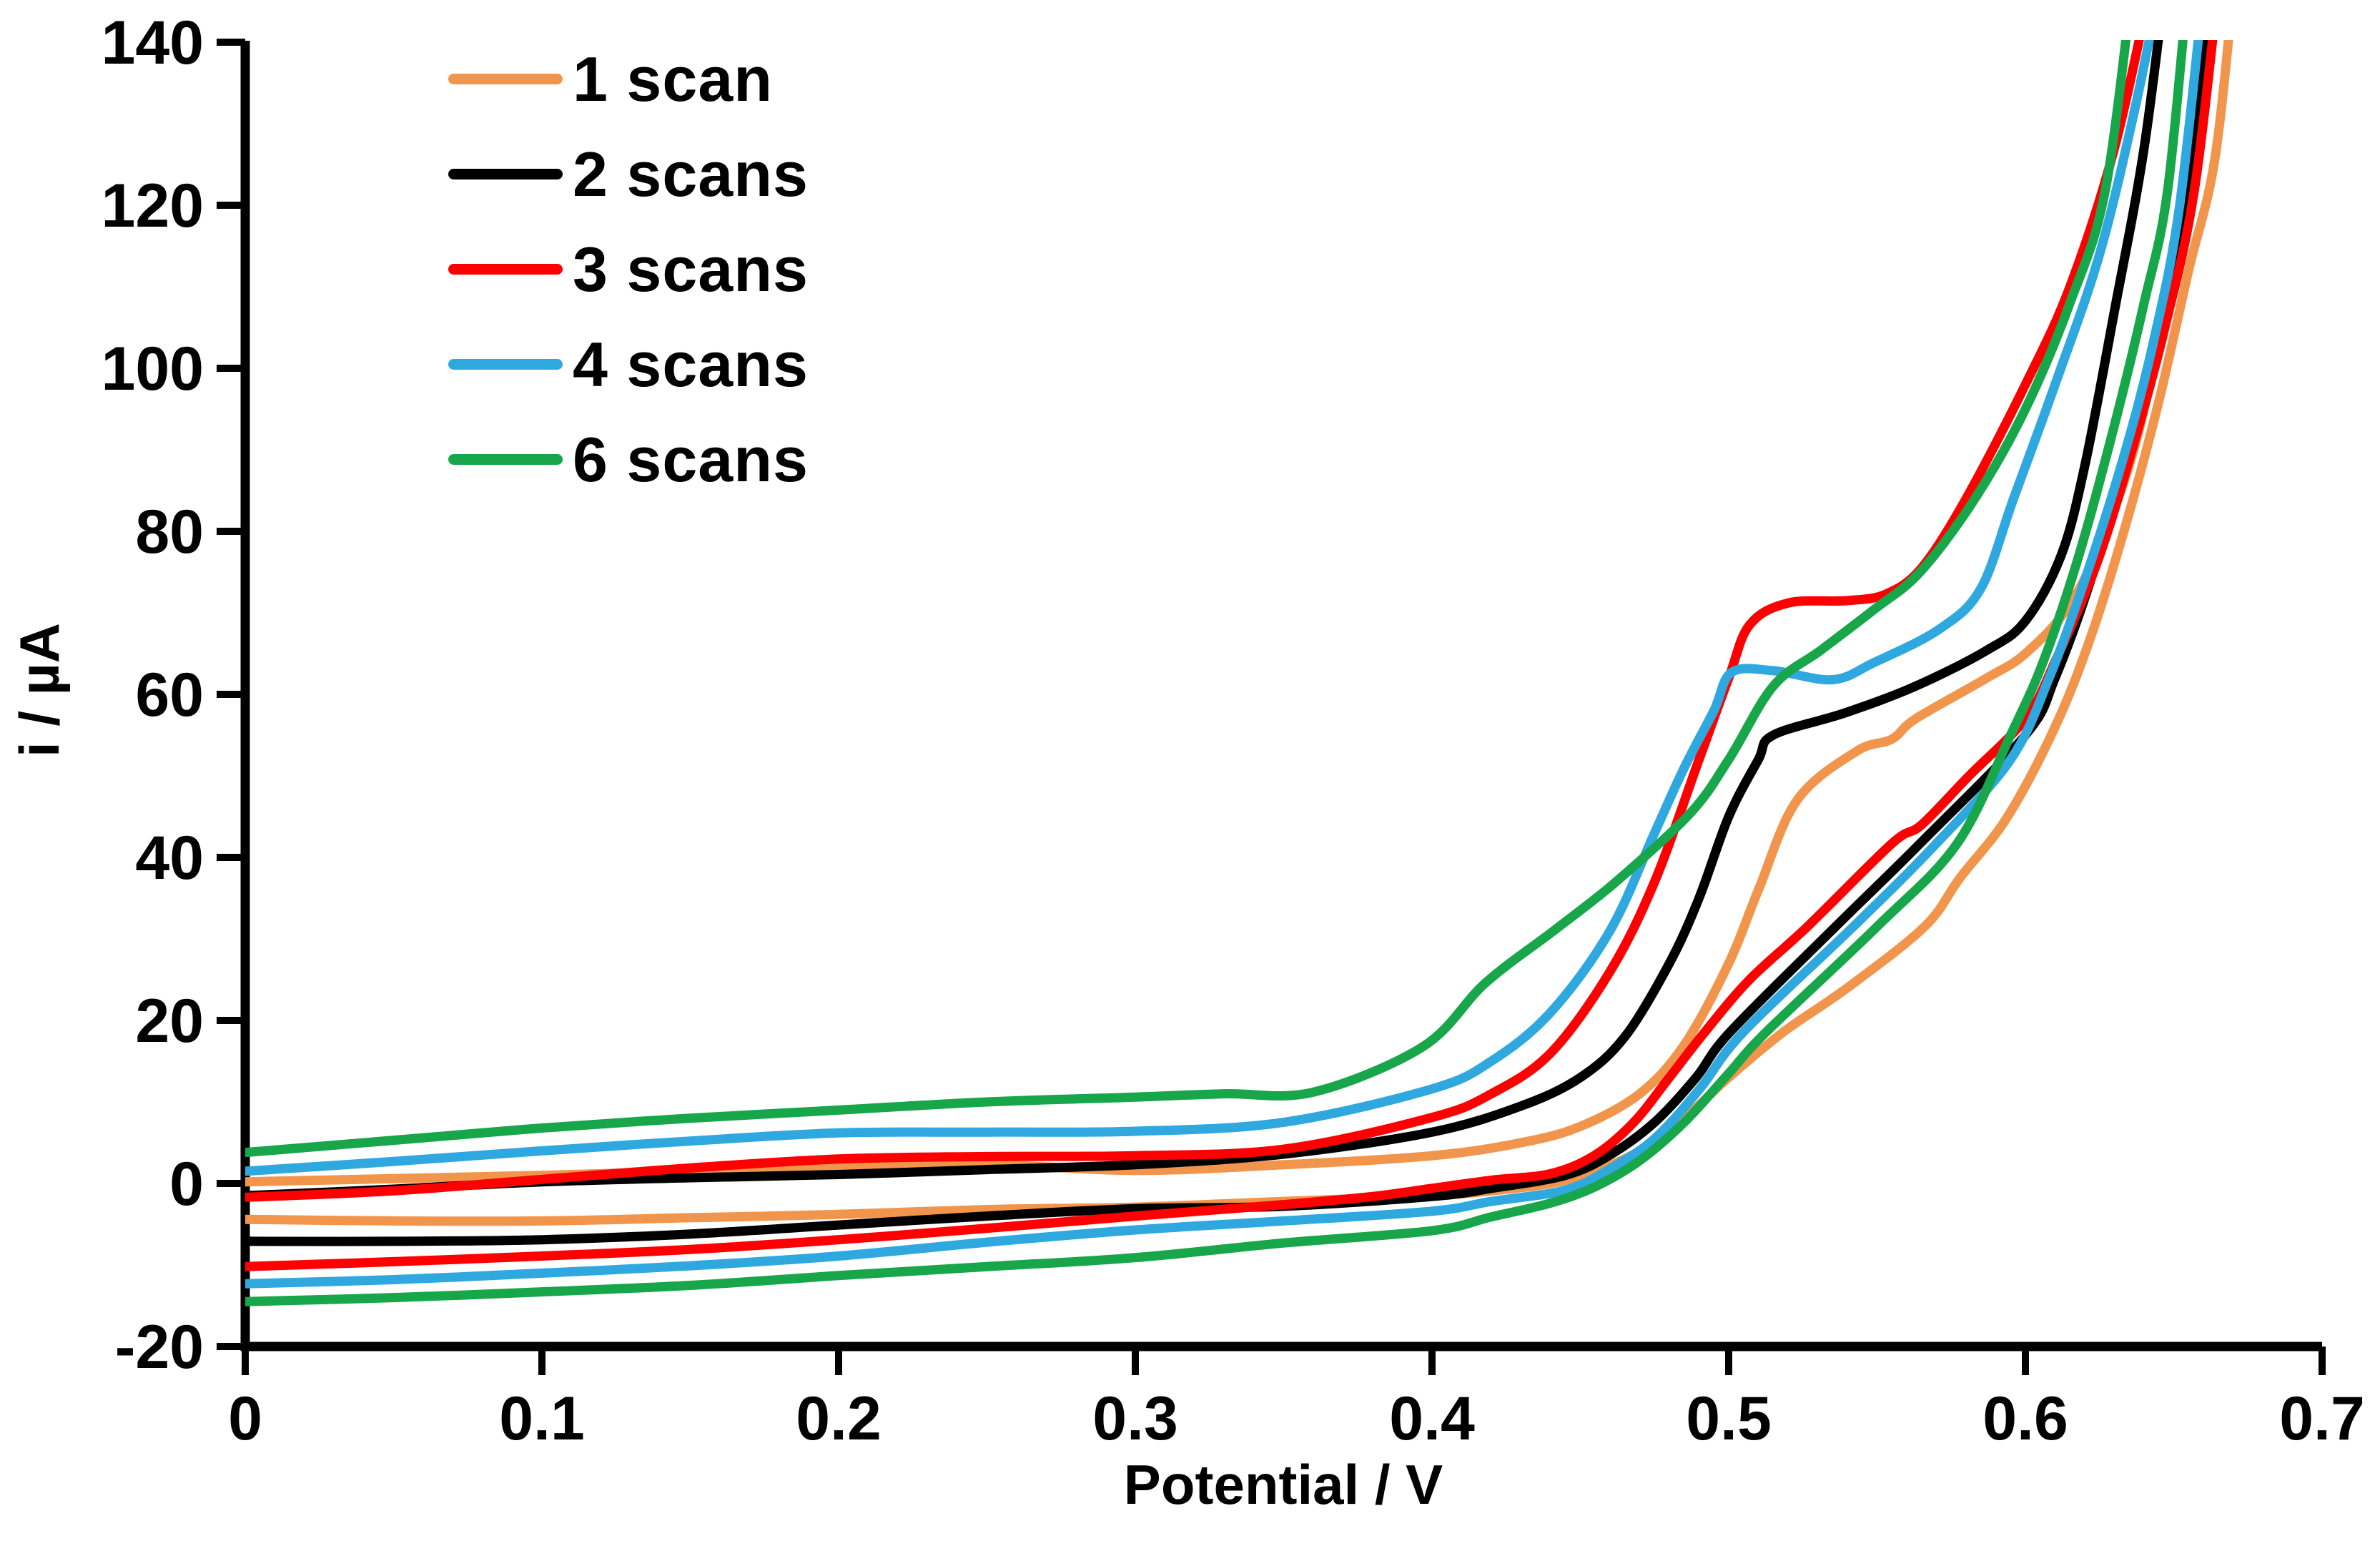 The height and width of the screenshot is (1541, 2380). What do you see at coordinates (169, 532) in the screenshot?
I see `y-tick-label: 80` at bounding box center [169, 532].